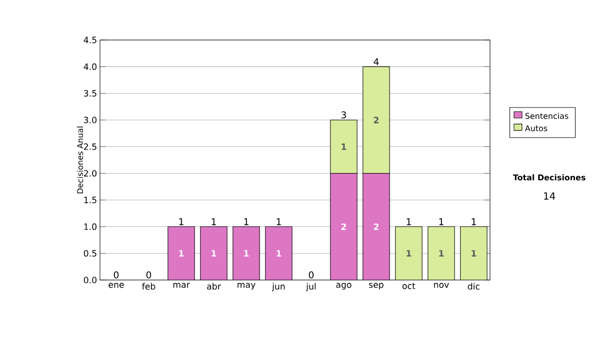  Describe the element at coordinates (90, 200) in the screenshot. I see `y-tick-label: 1.5` at that location.